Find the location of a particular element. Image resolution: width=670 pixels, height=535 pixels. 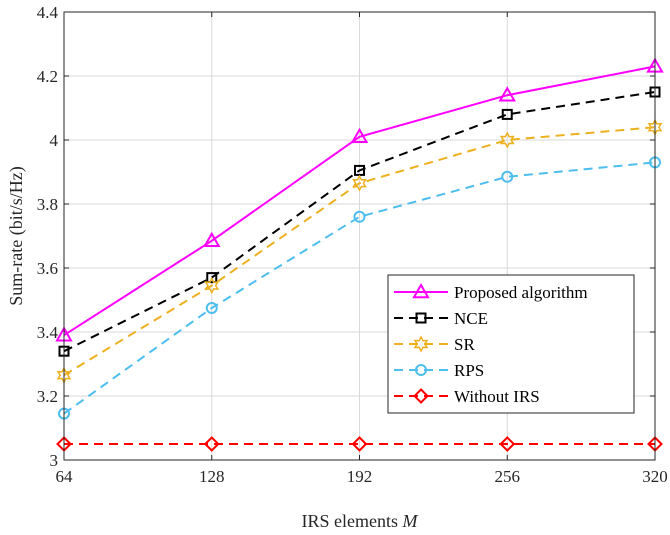

x-tick-label: 192 is located at coordinates (360, 476).